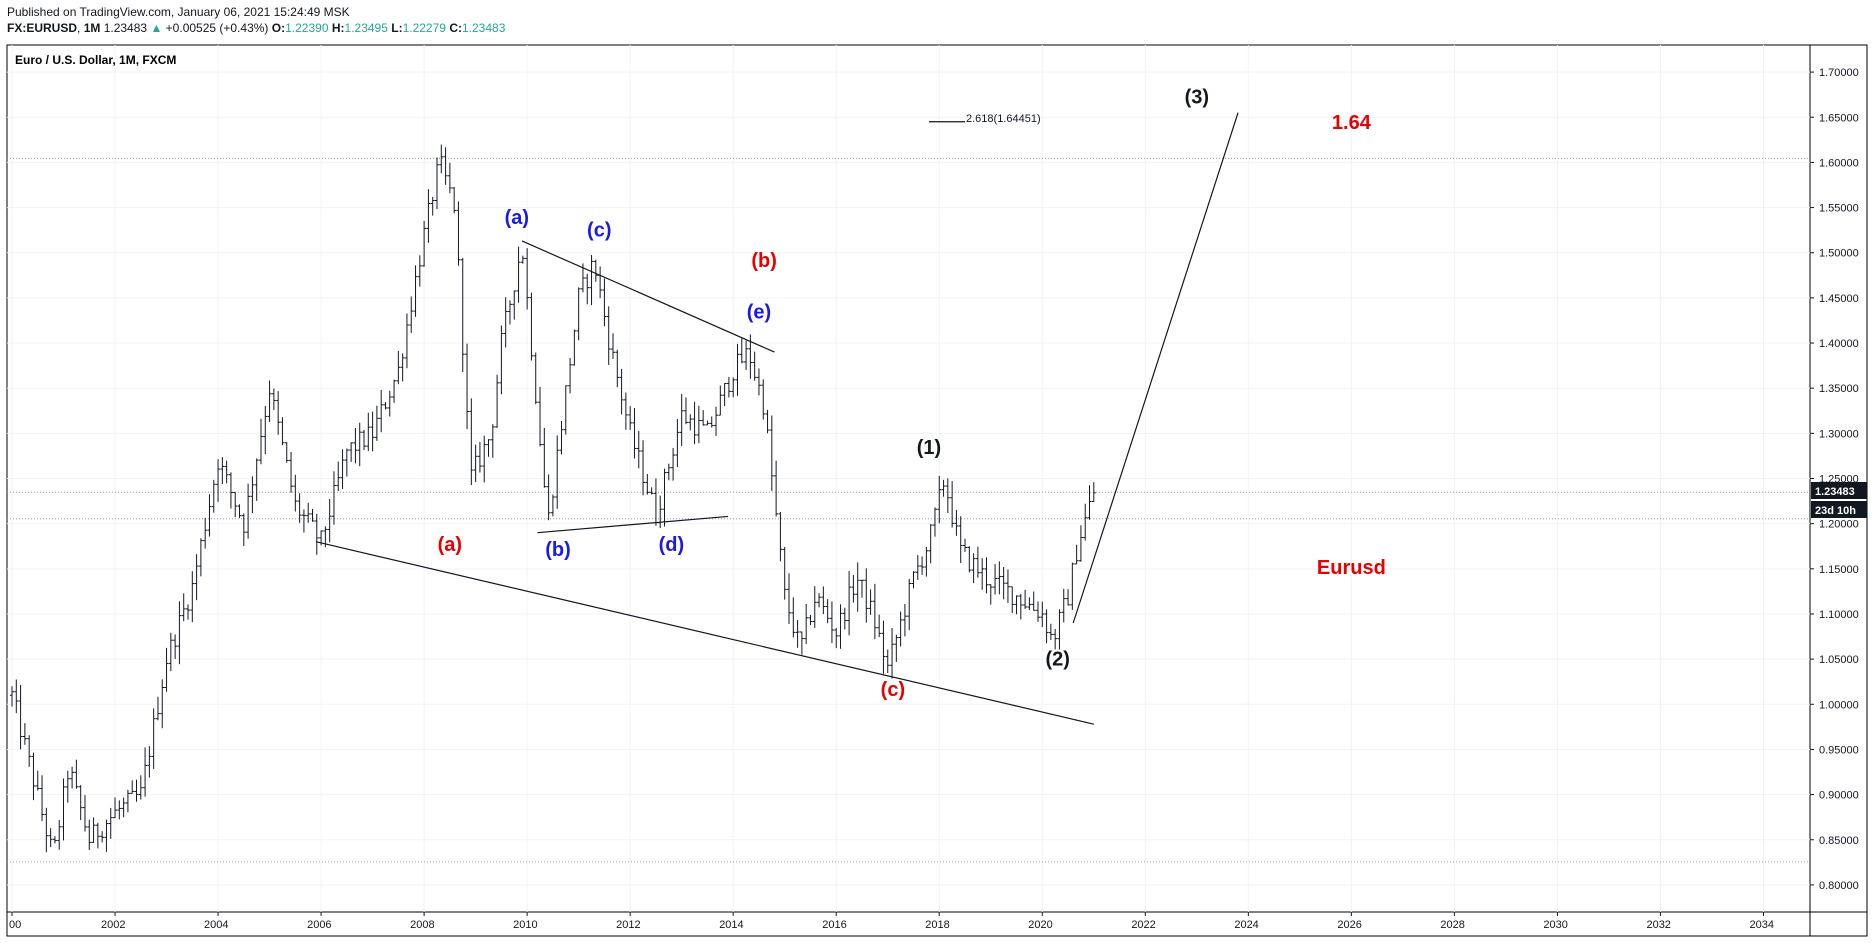 Image resolution: width=1876 pixels, height=943 pixels. What do you see at coordinates (1246, 925) in the screenshot?
I see `x-tick-label: 2024` at bounding box center [1246, 925].